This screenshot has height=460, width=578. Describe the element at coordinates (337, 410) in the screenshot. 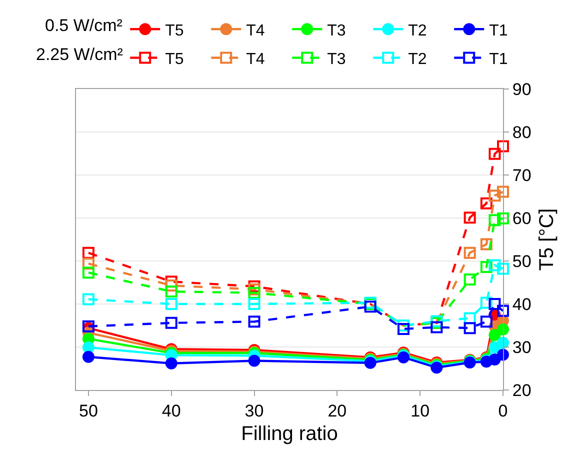

I see `x-tick-label: 20` at that location.